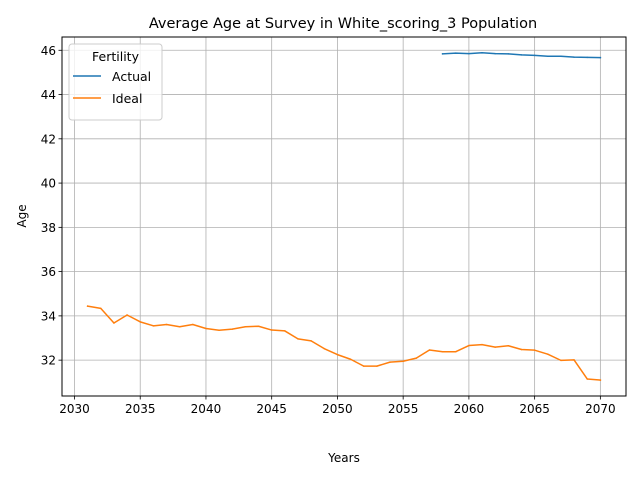  I want to click on legend: Fertility Actual Ideal, so click(115, 82).